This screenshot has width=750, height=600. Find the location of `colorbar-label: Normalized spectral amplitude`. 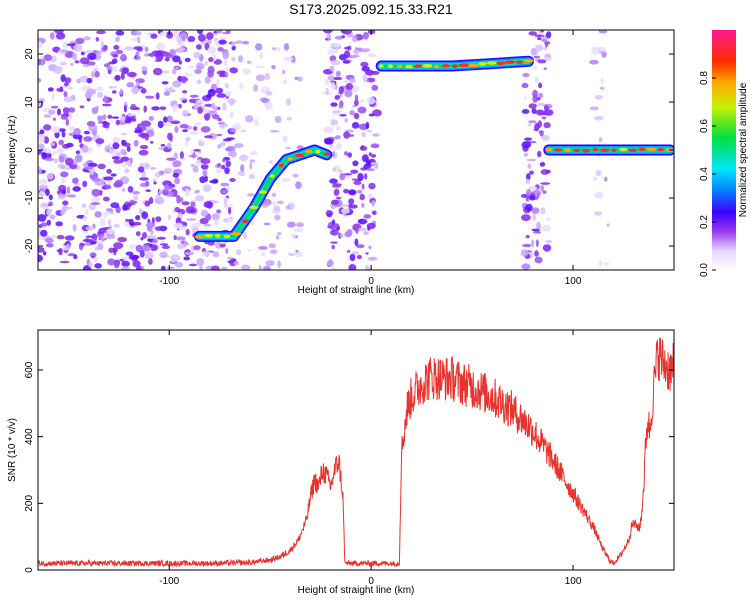

colorbar-label: Normalized spectral amplitude is located at coordinates (743, 149).